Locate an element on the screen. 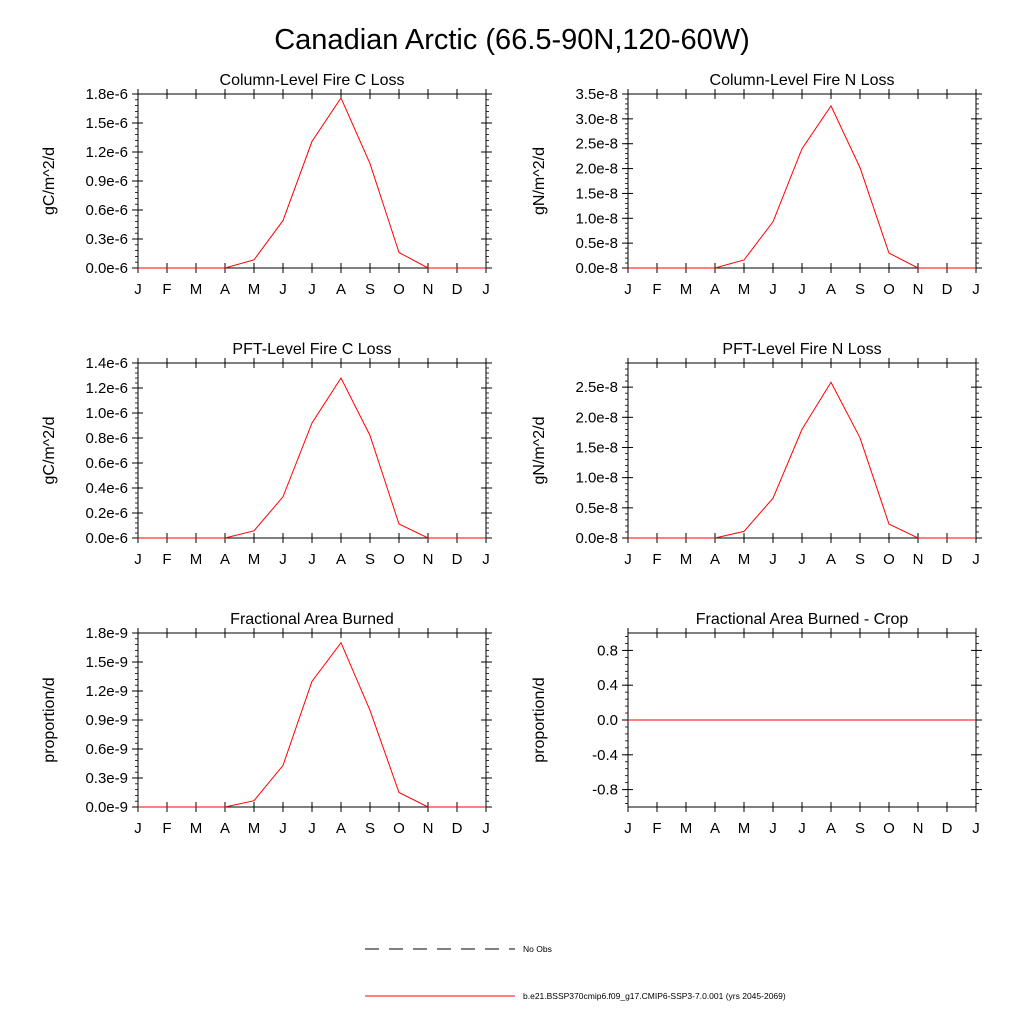 The width and height of the screenshot is (1024, 1024). y-tick-label: 2.0e-8 is located at coordinates (596, 169).